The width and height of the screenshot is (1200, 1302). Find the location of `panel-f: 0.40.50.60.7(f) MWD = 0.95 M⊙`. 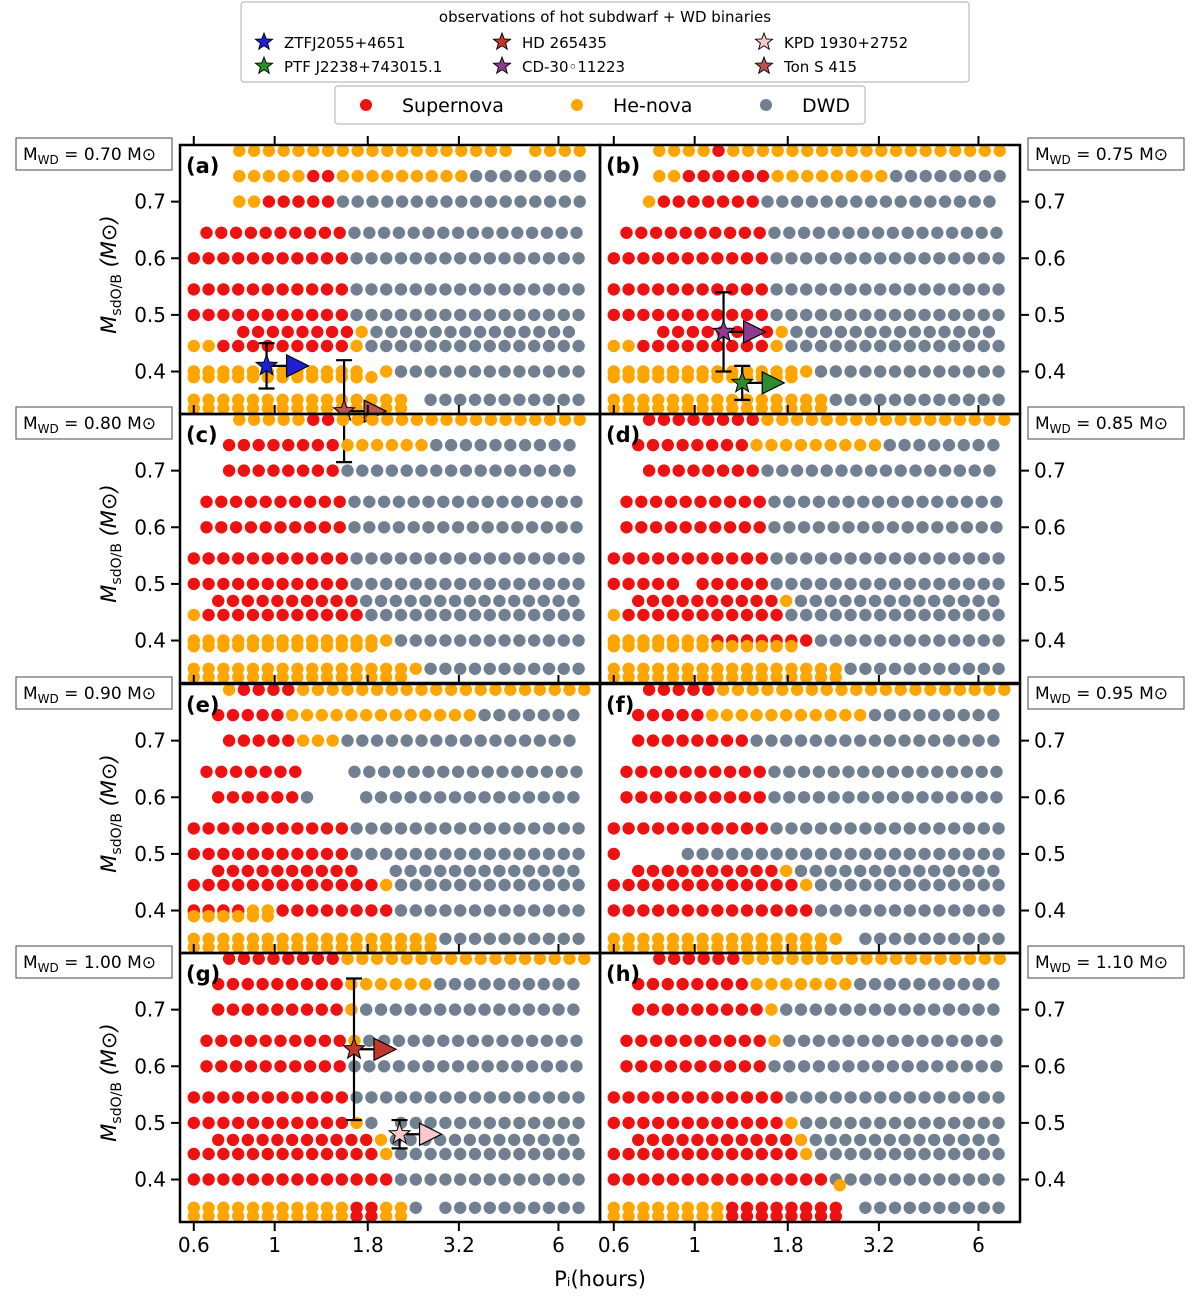

panel-f: 0.40.50.60.7(f) MWD = 0.95 M⊙ is located at coordinates (891, 815).